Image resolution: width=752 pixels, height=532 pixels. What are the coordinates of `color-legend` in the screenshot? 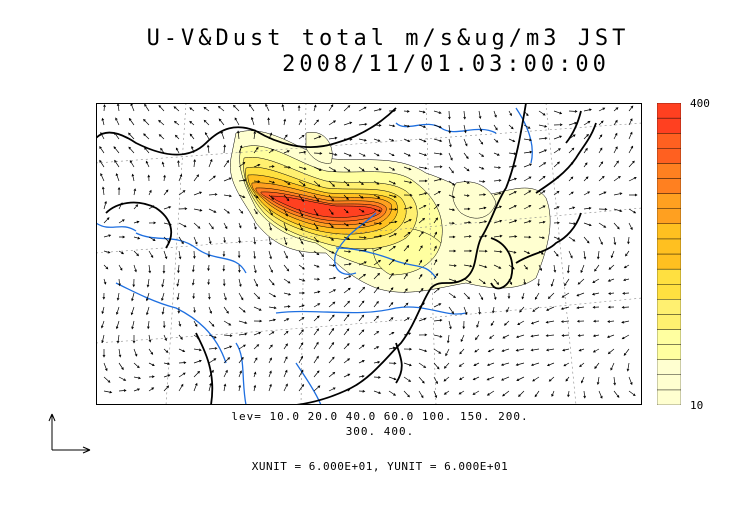 It's located at (669, 254).